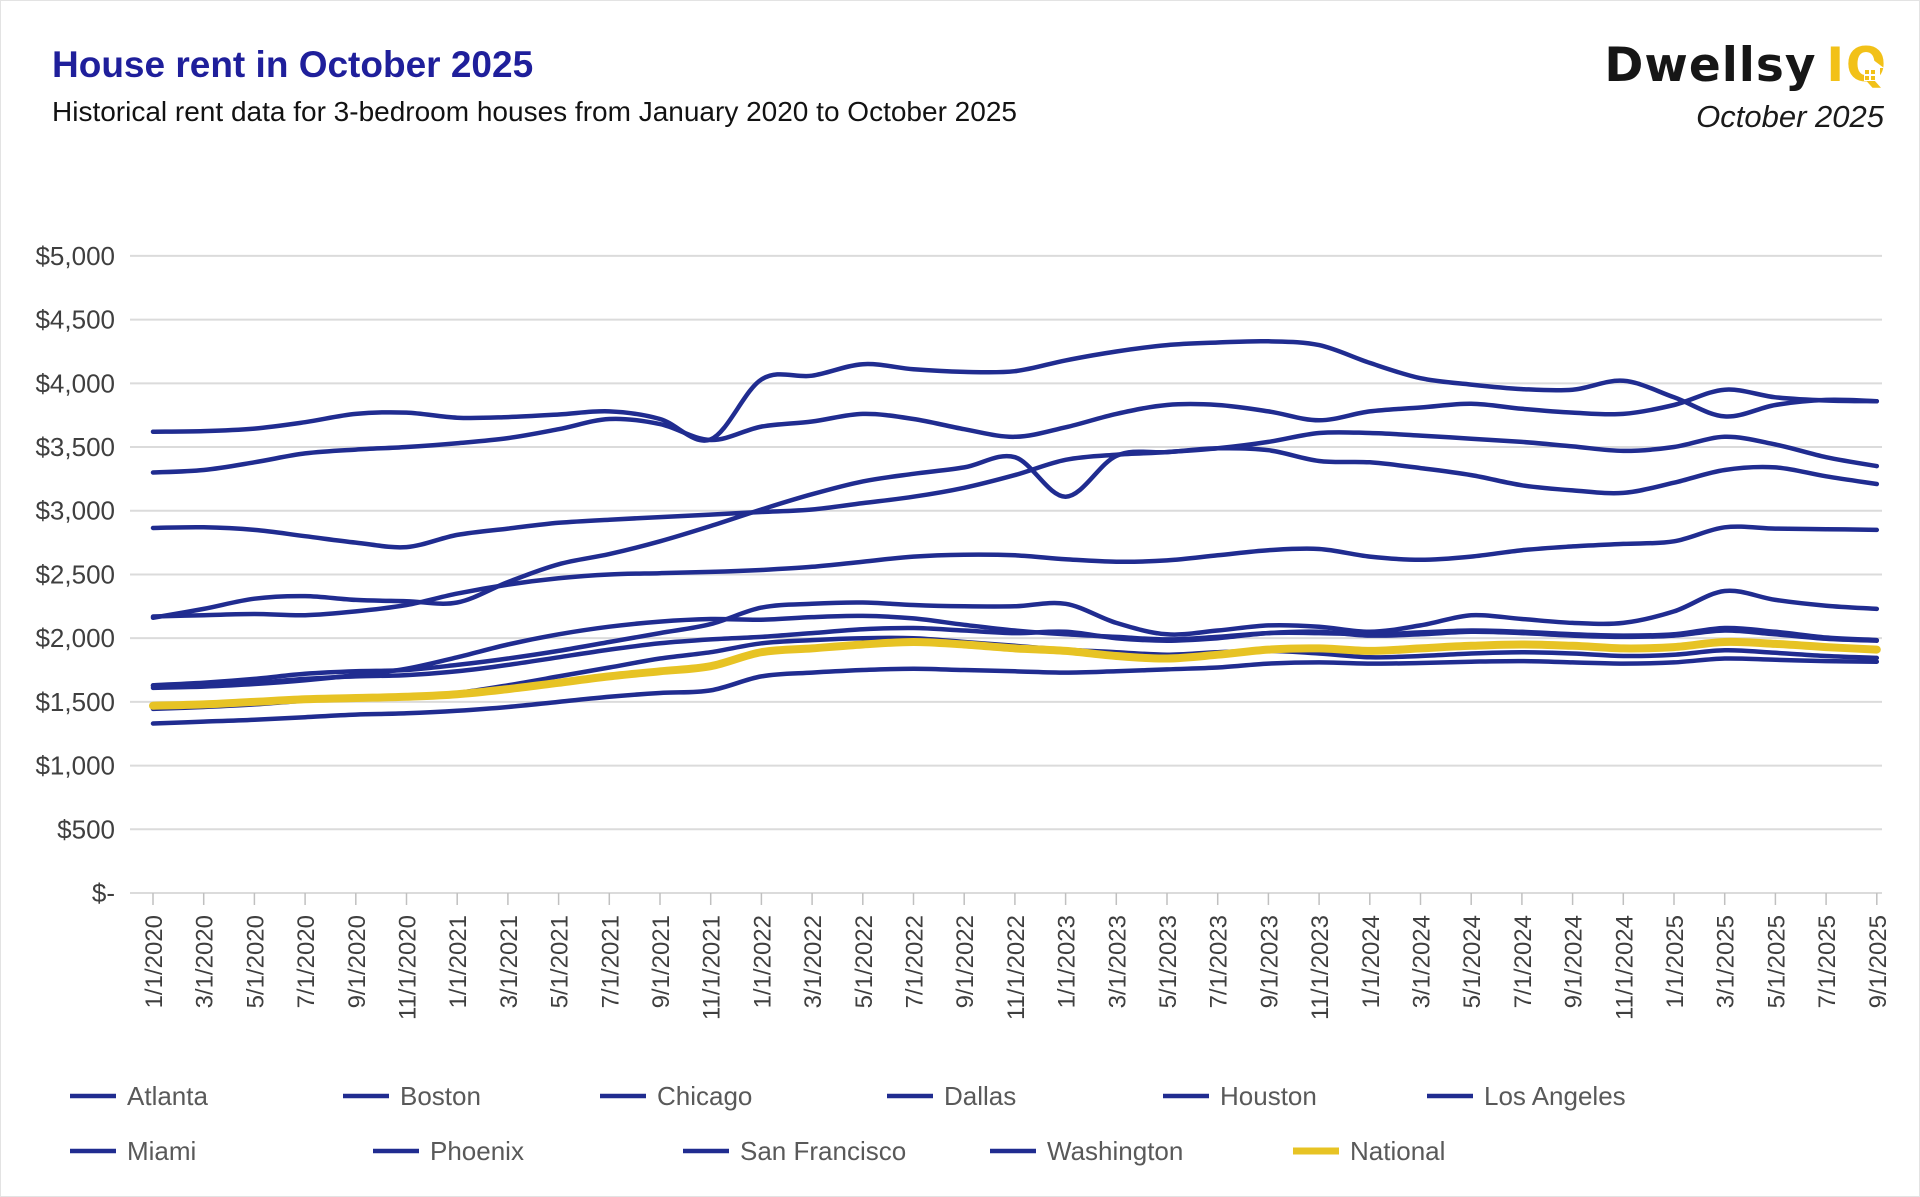 This screenshot has height=1197, width=1920. What do you see at coordinates (154, 961) in the screenshot?
I see `x-axis-label: 1/1/2020` at bounding box center [154, 961].